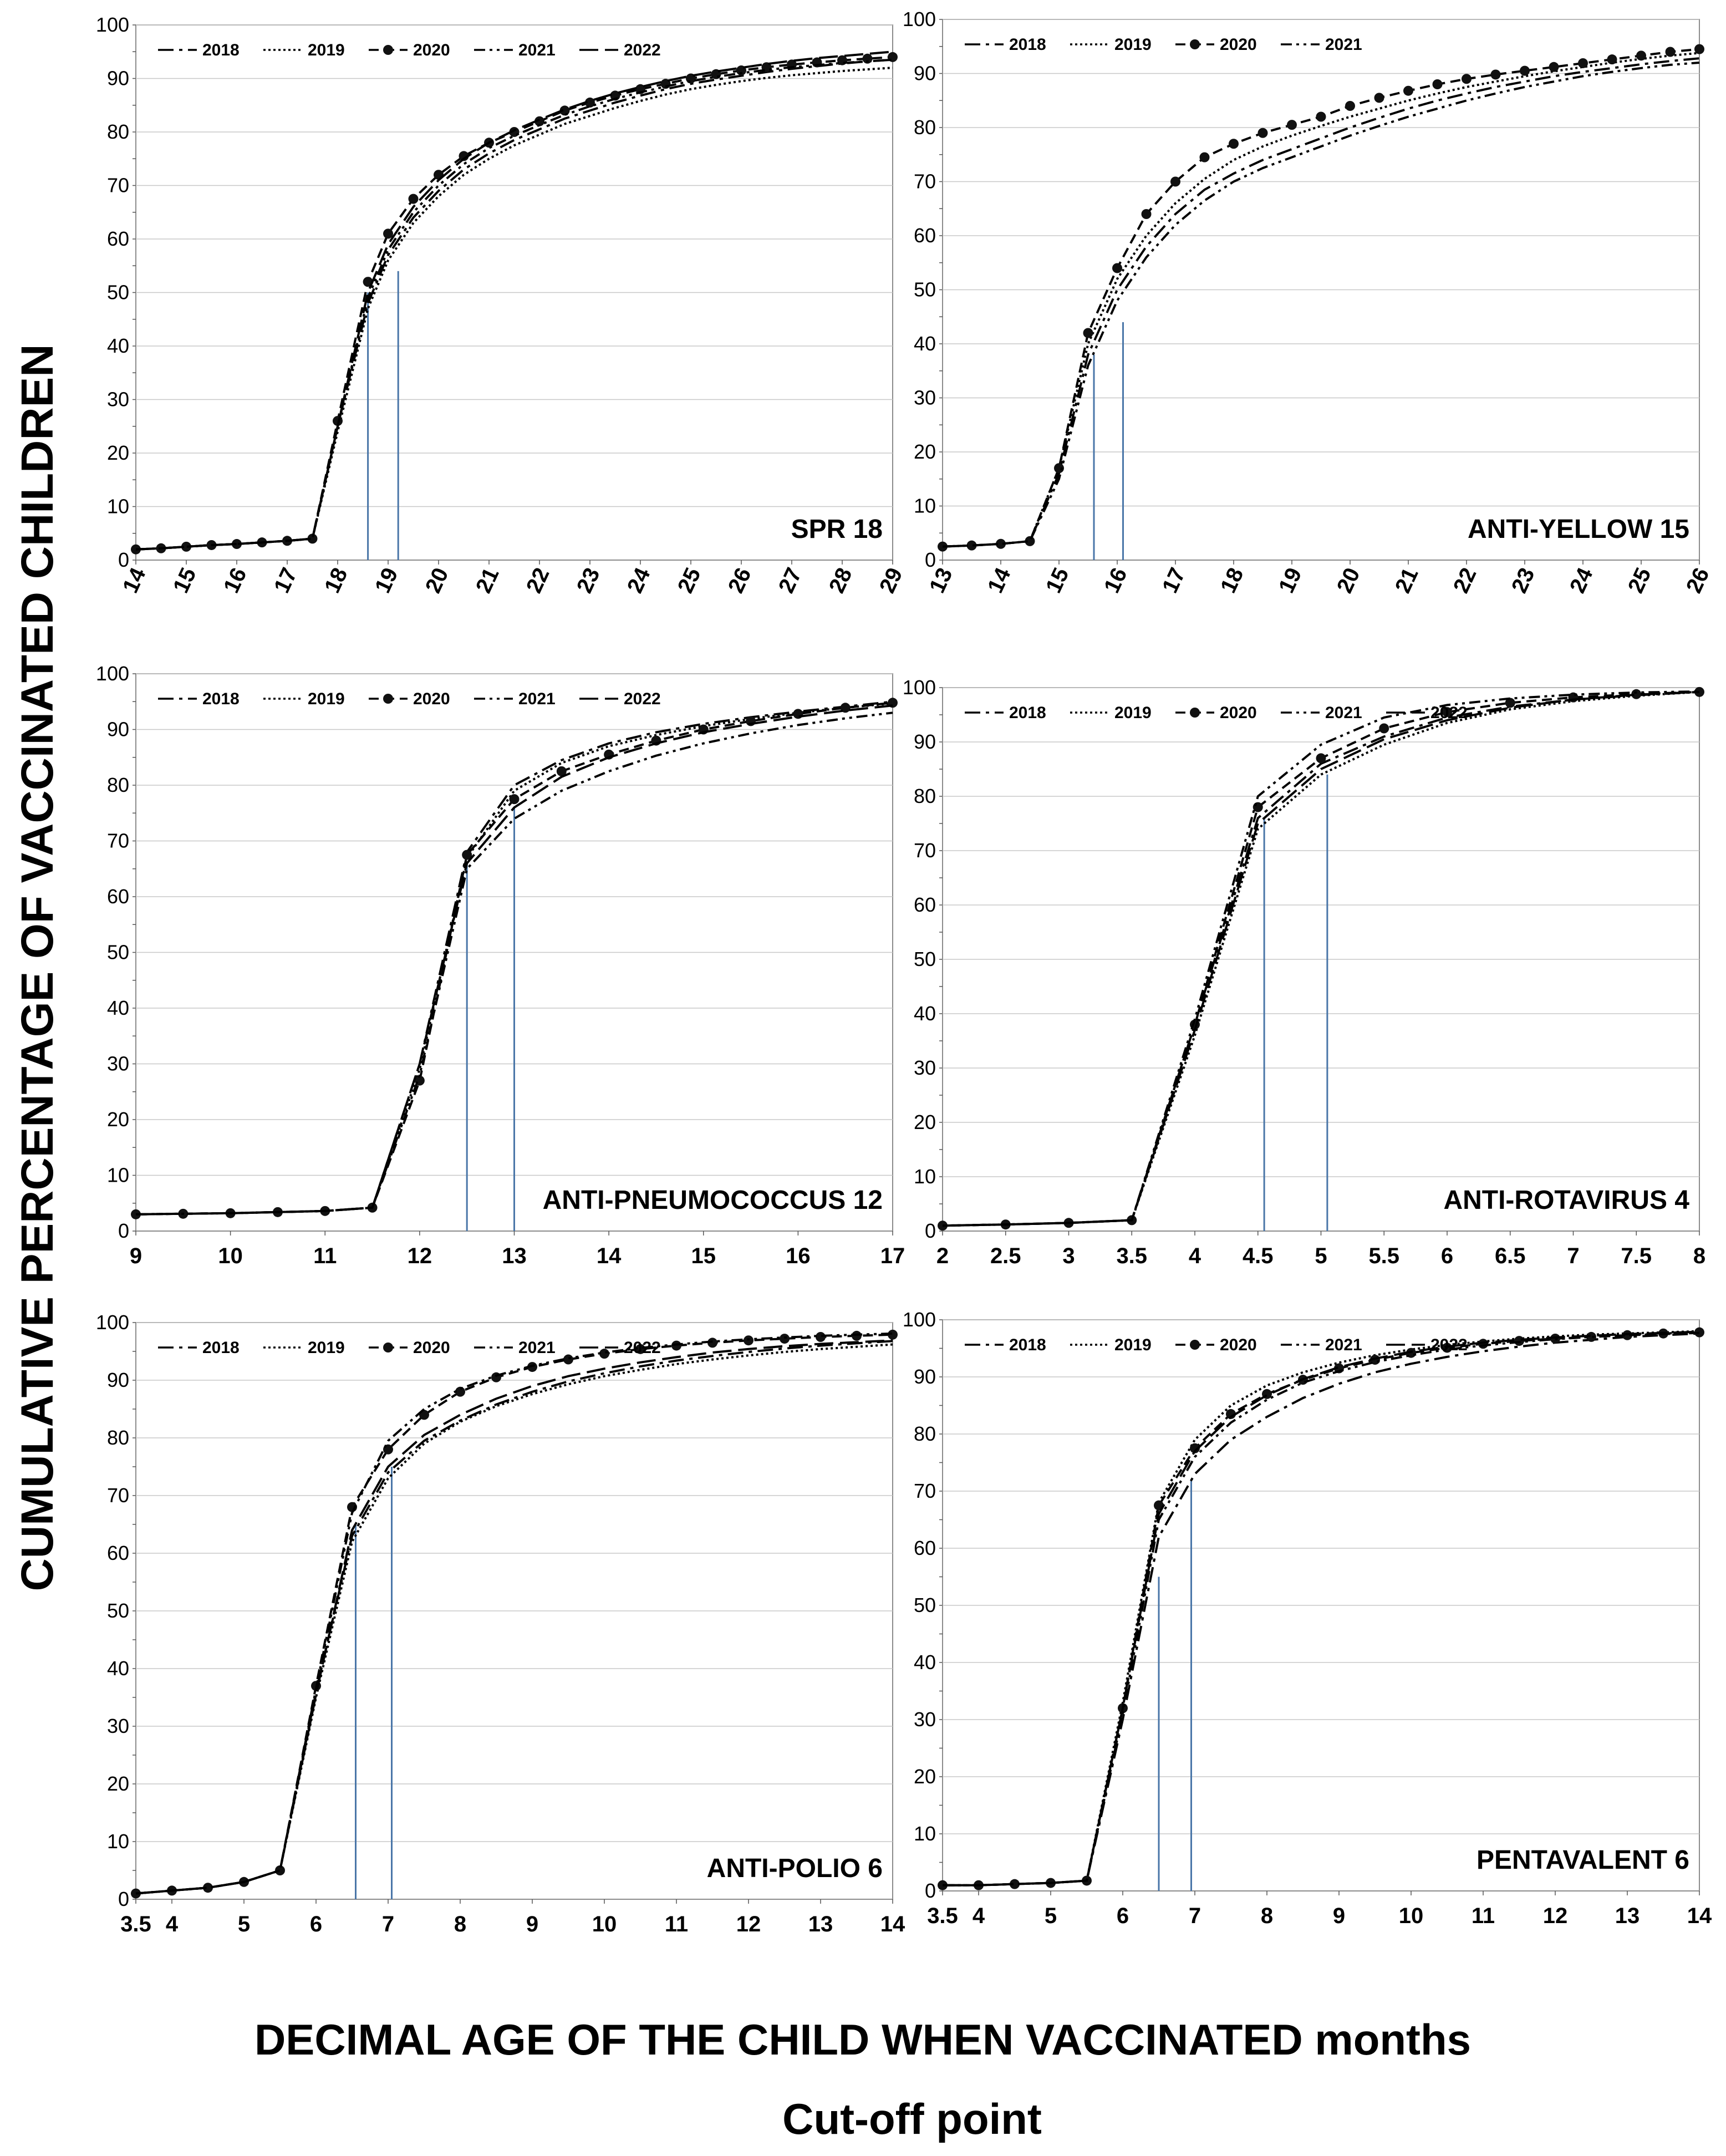 The width and height of the screenshot is (1726, 2156). What do you see at coordinates (118, 1437) in the screenshot?
I see `y-tick-label: 80` at bounding box center [118, 1437].